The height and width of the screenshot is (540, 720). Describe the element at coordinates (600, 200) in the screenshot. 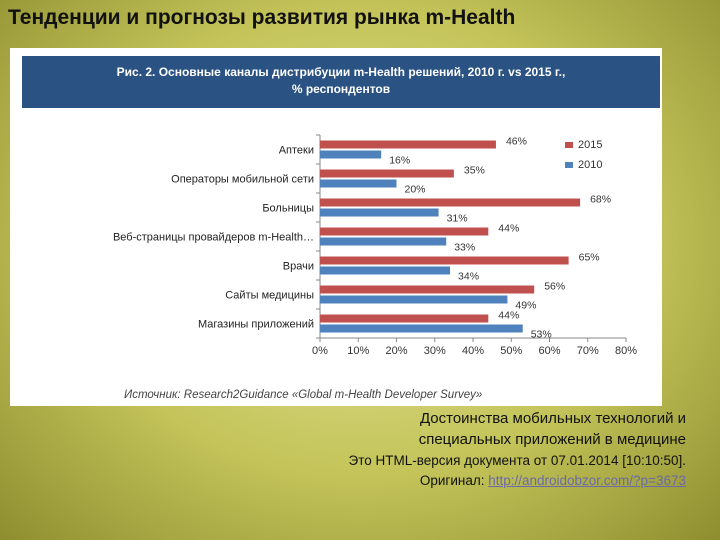

I see `data-label-2015: 68%` at that location.